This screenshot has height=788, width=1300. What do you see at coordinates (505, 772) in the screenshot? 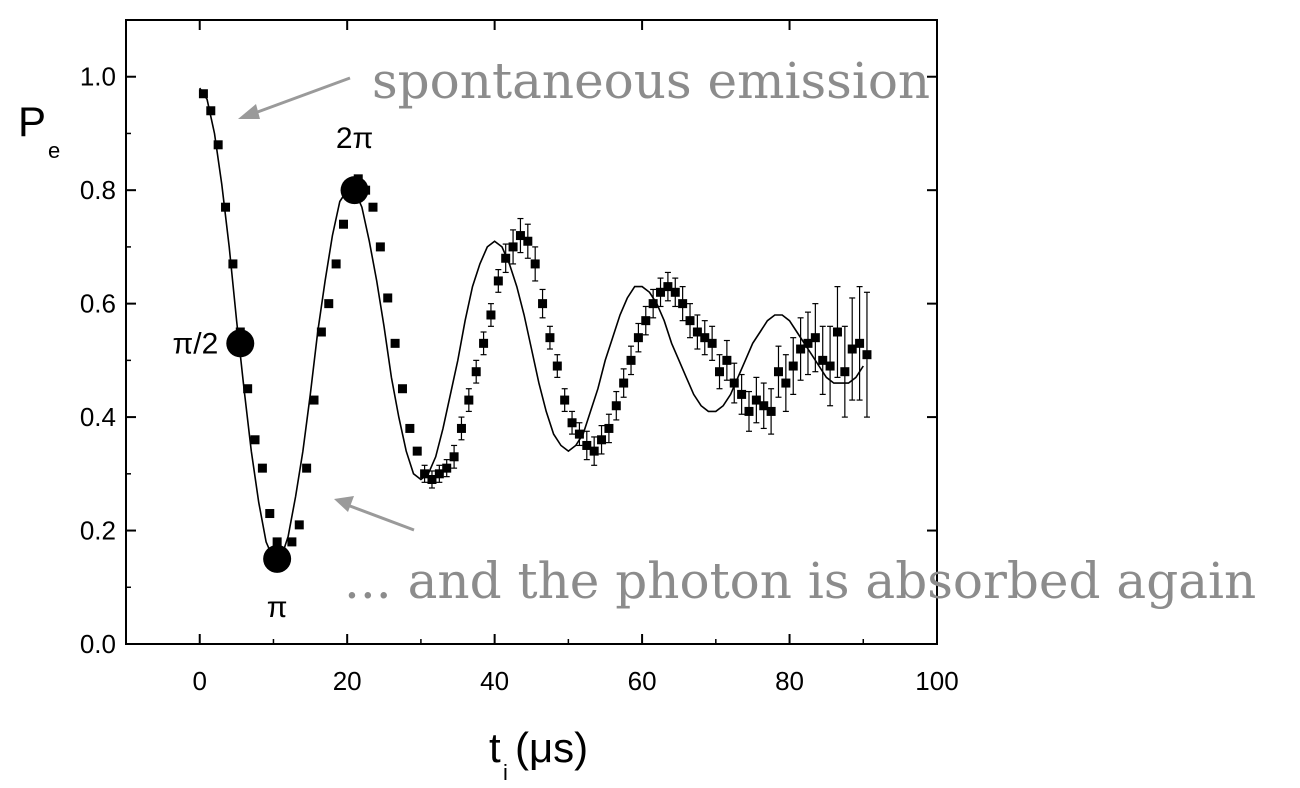
I see `x-axis-title-subscript: i` at bounding box center [505, 772].